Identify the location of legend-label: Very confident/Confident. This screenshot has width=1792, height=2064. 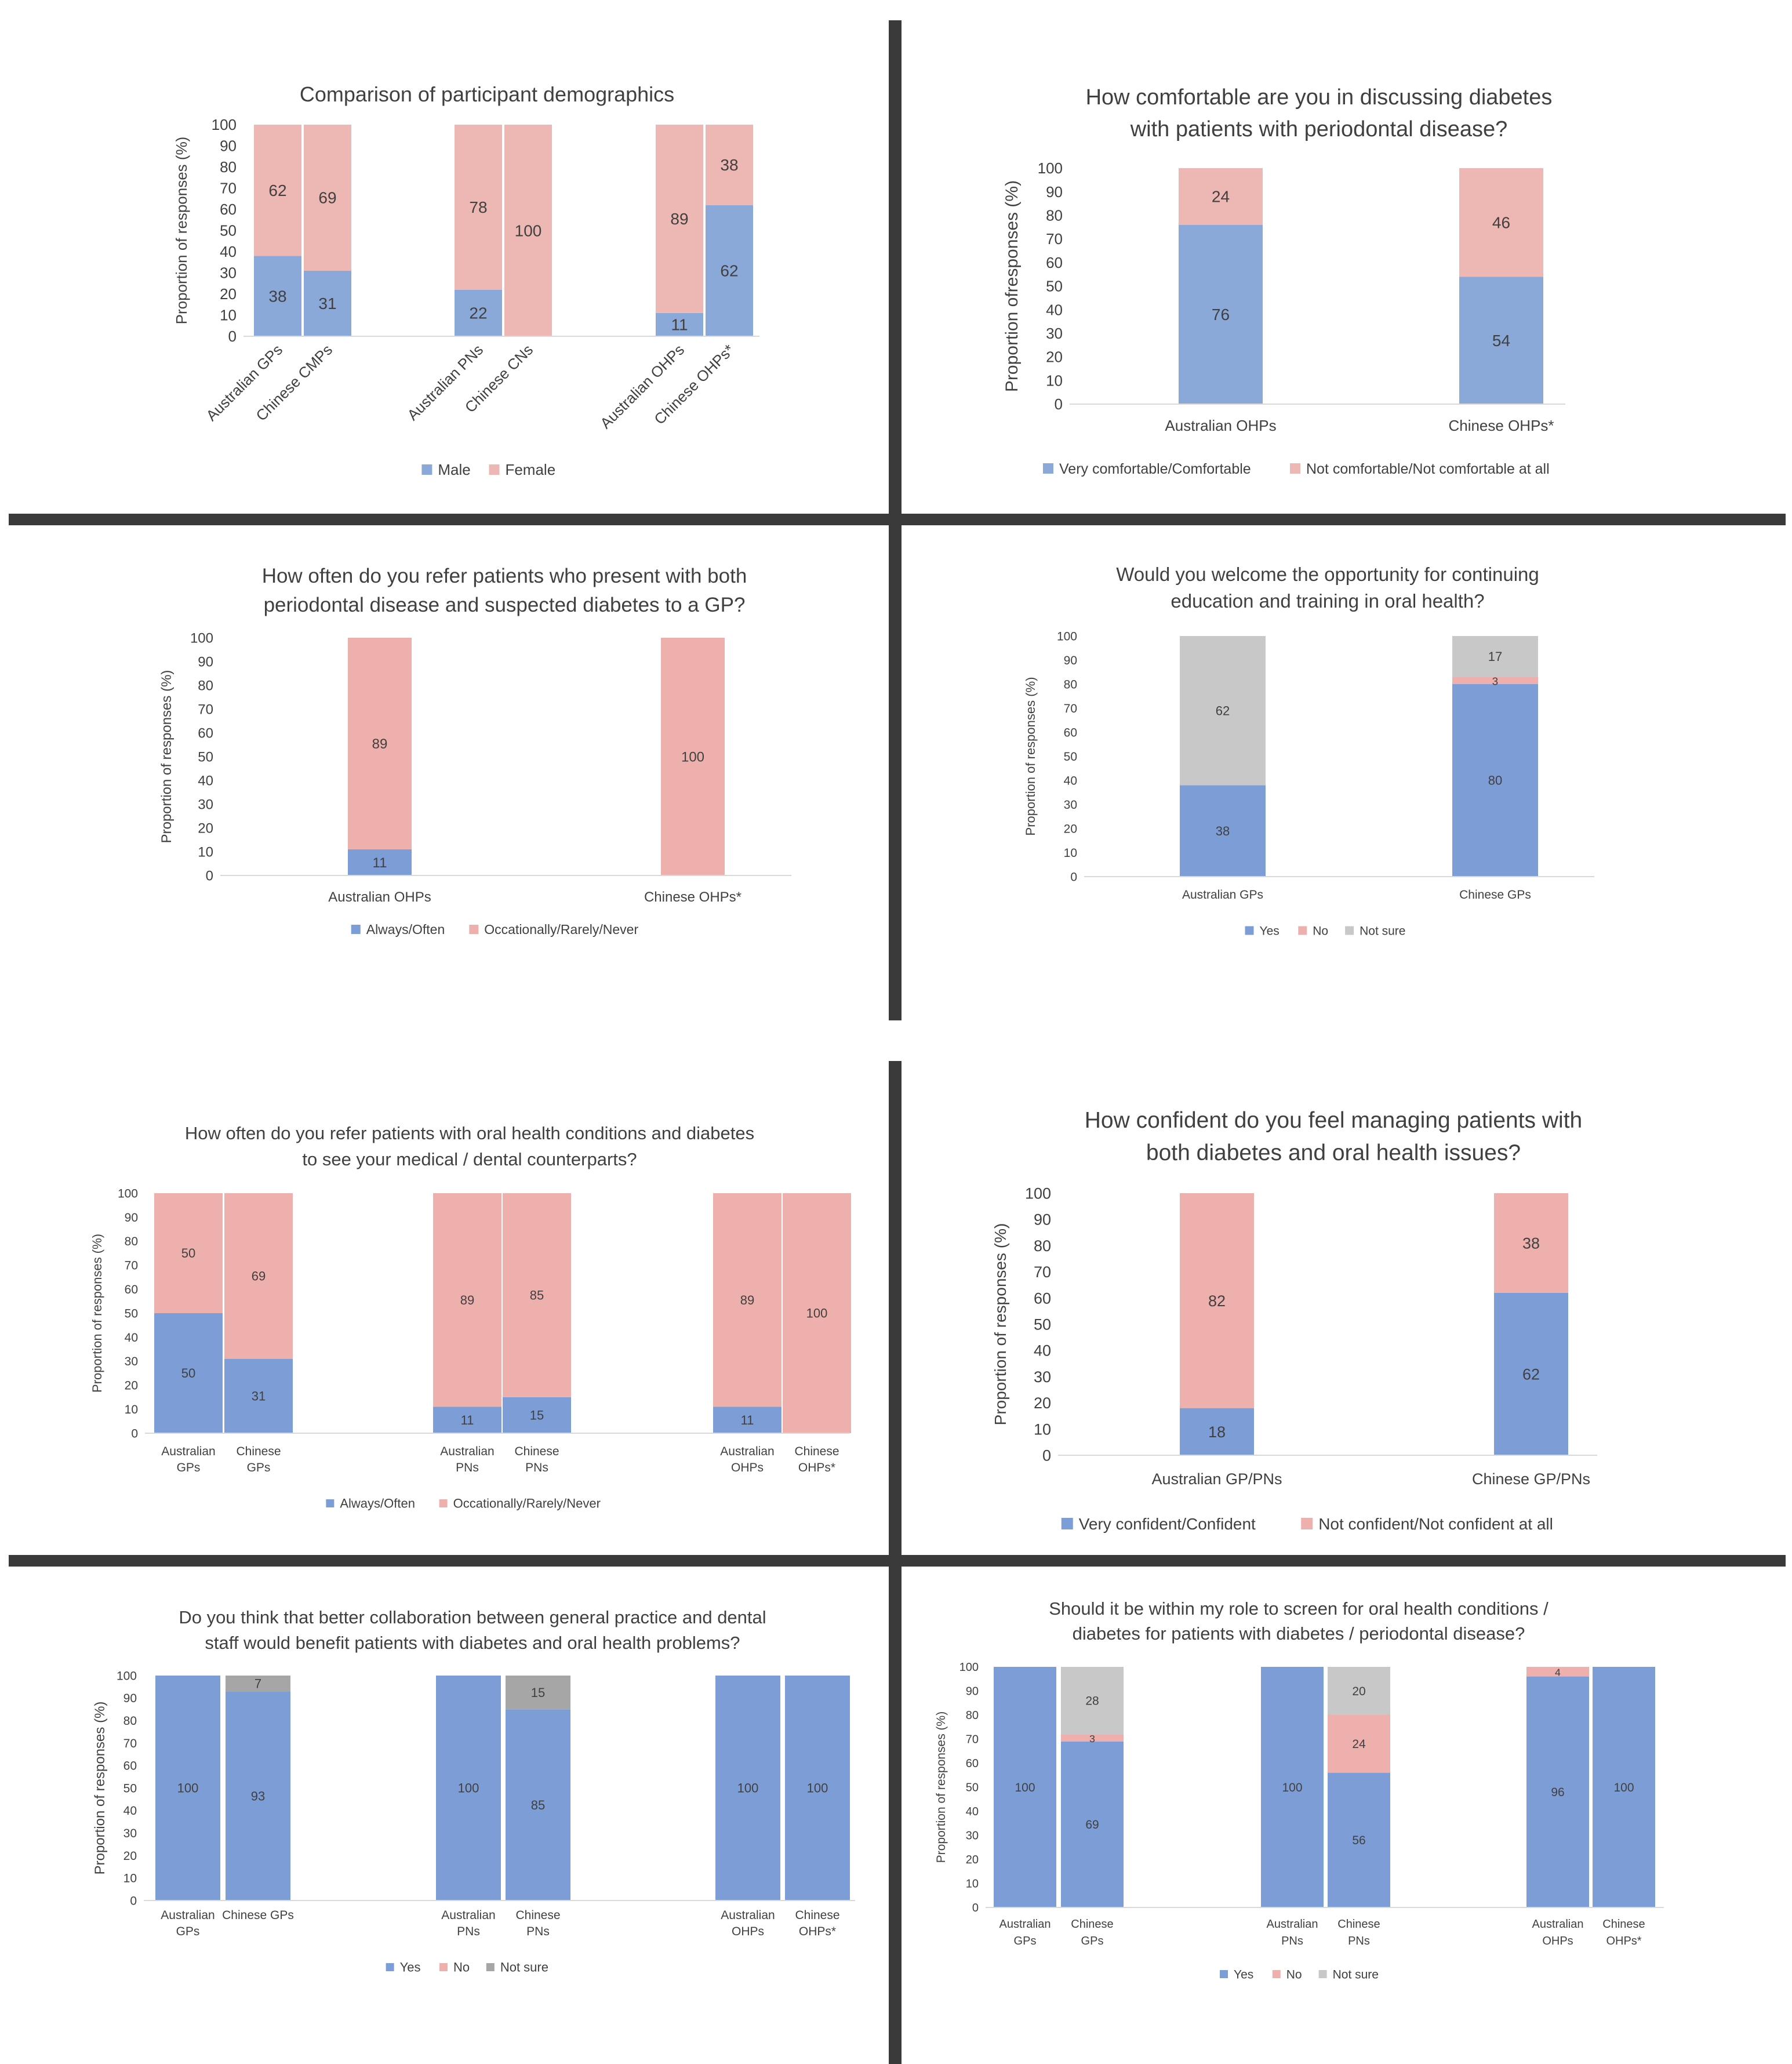
(1167, 1524).